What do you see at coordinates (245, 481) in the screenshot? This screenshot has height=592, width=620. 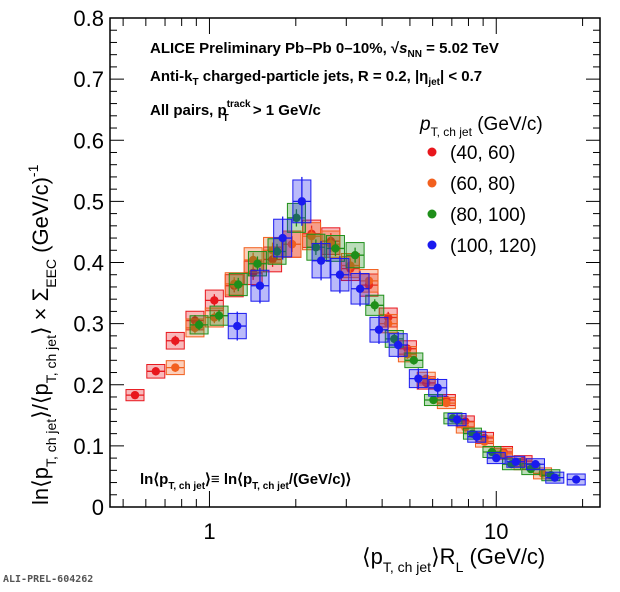 I see `annotation-log-definition: ln⟨pT, ch jet⟩≡ ln⟨pT, ch jet/(GeV/c)⟩` at bounding box center [245, 481].